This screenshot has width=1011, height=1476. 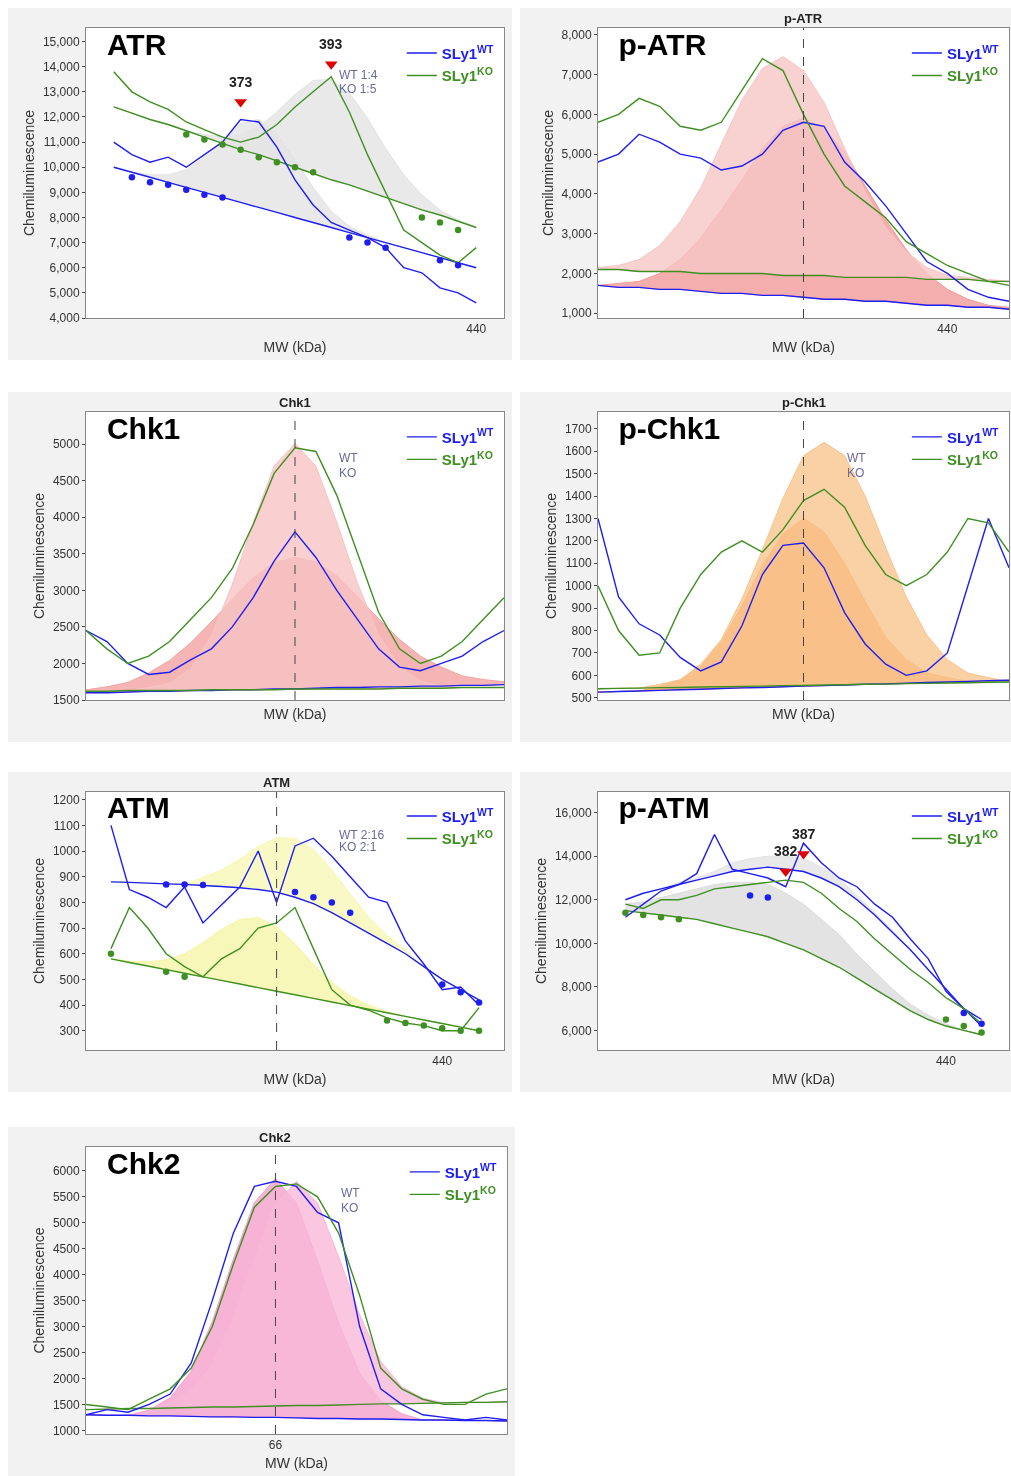 I want to click on y-tick-label: 3500, so click(x=66, y=554).